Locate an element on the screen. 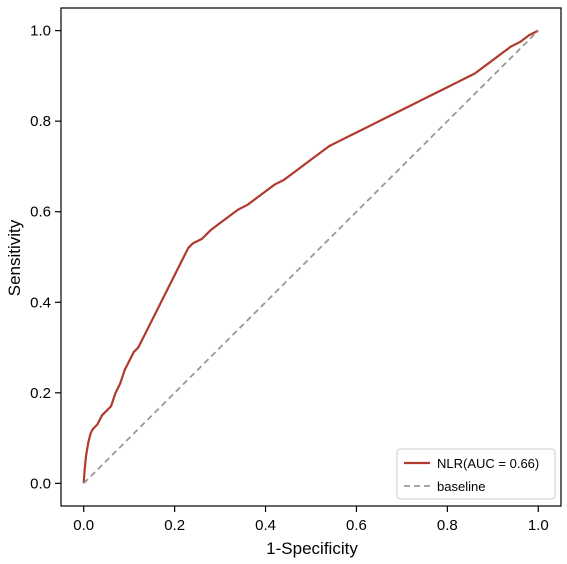 This screenshot has height=564, width=567. y-tick-label: 0.2 is located at coordinates (40, 393).